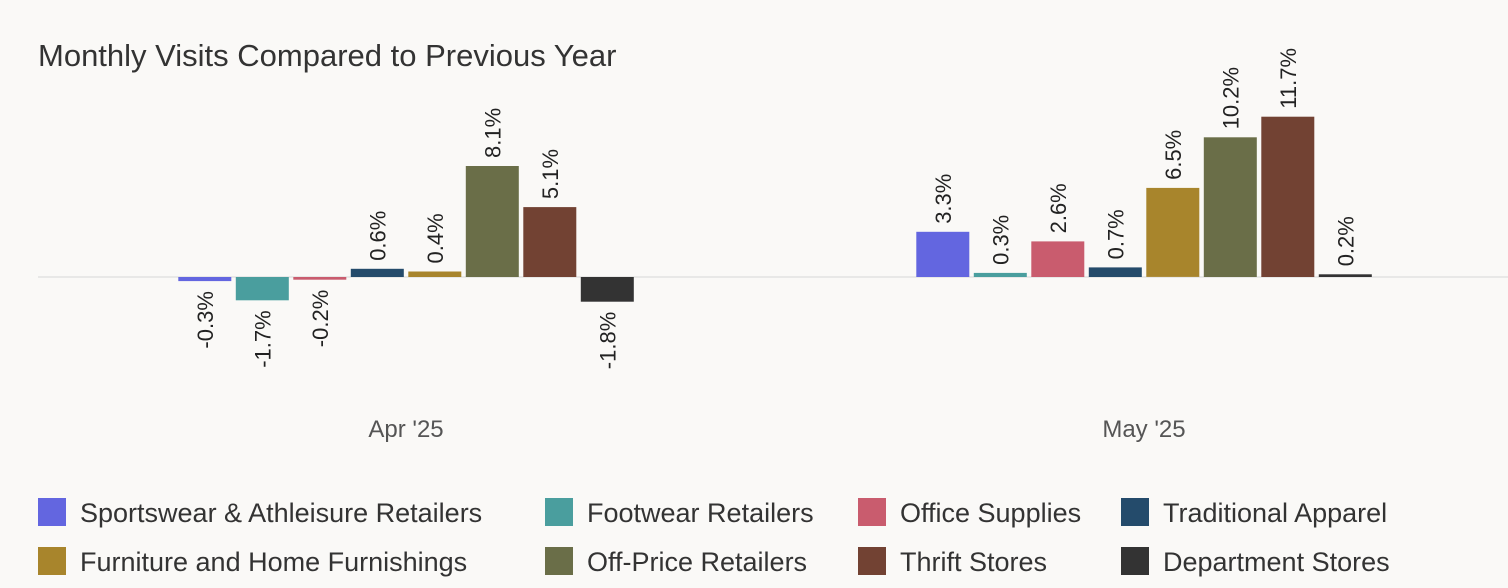  I want to click on data-label: 3.3%, so click(943, 199).